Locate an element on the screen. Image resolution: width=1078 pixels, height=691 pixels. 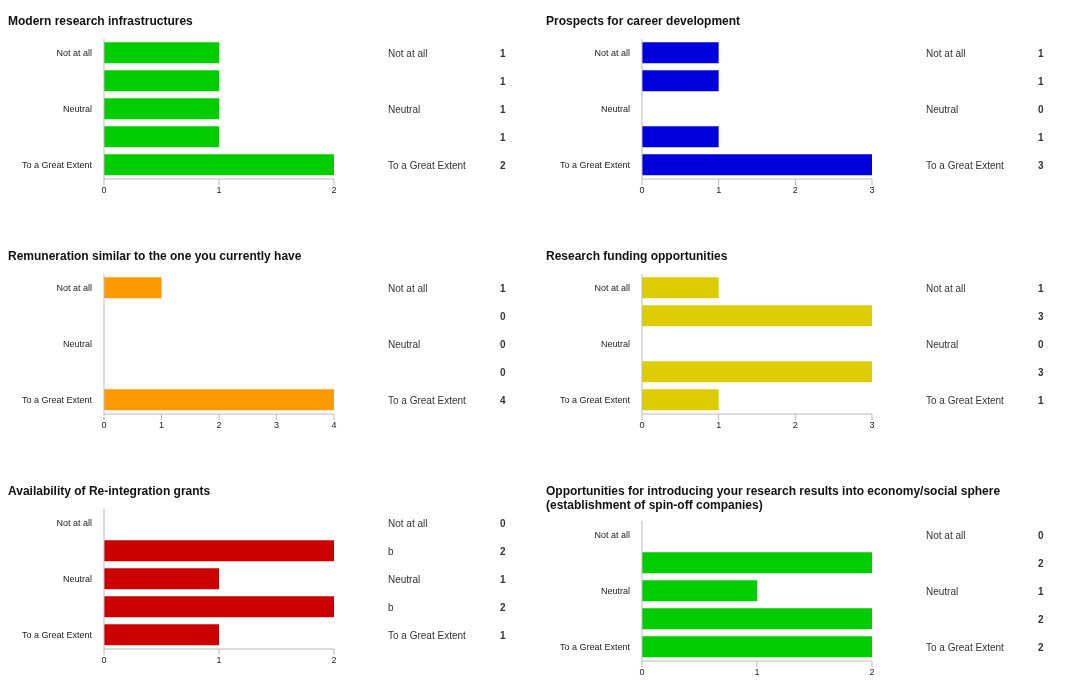
chart-title: Research funding opportunities is located at coordinates (637, 256).